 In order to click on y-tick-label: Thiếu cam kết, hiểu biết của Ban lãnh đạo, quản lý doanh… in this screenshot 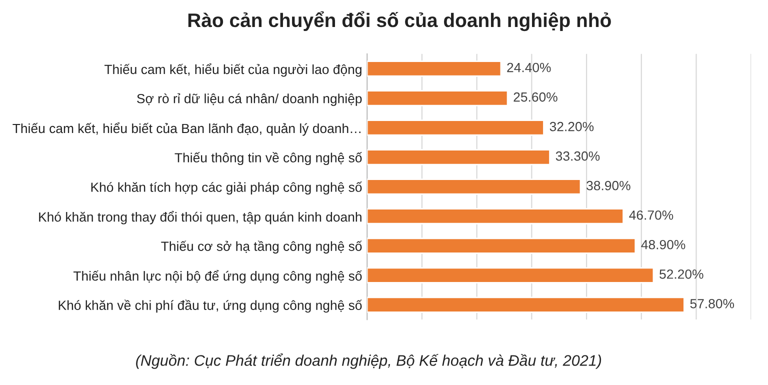, I will do `click(186, 129)`.